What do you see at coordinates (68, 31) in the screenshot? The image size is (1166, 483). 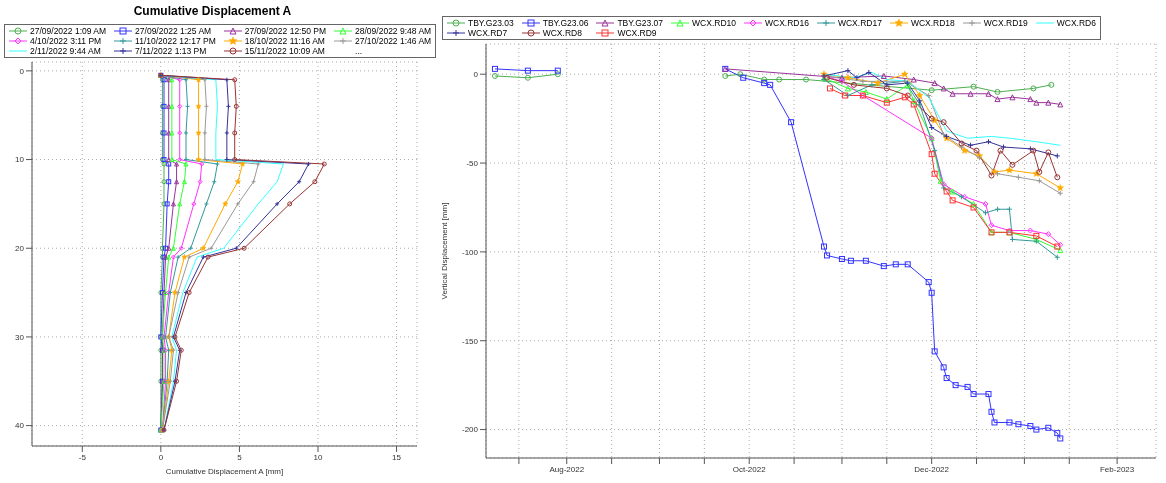 I see `legend-label: 27/09/2022 1:09 AM` at bounding box center [68, 31].